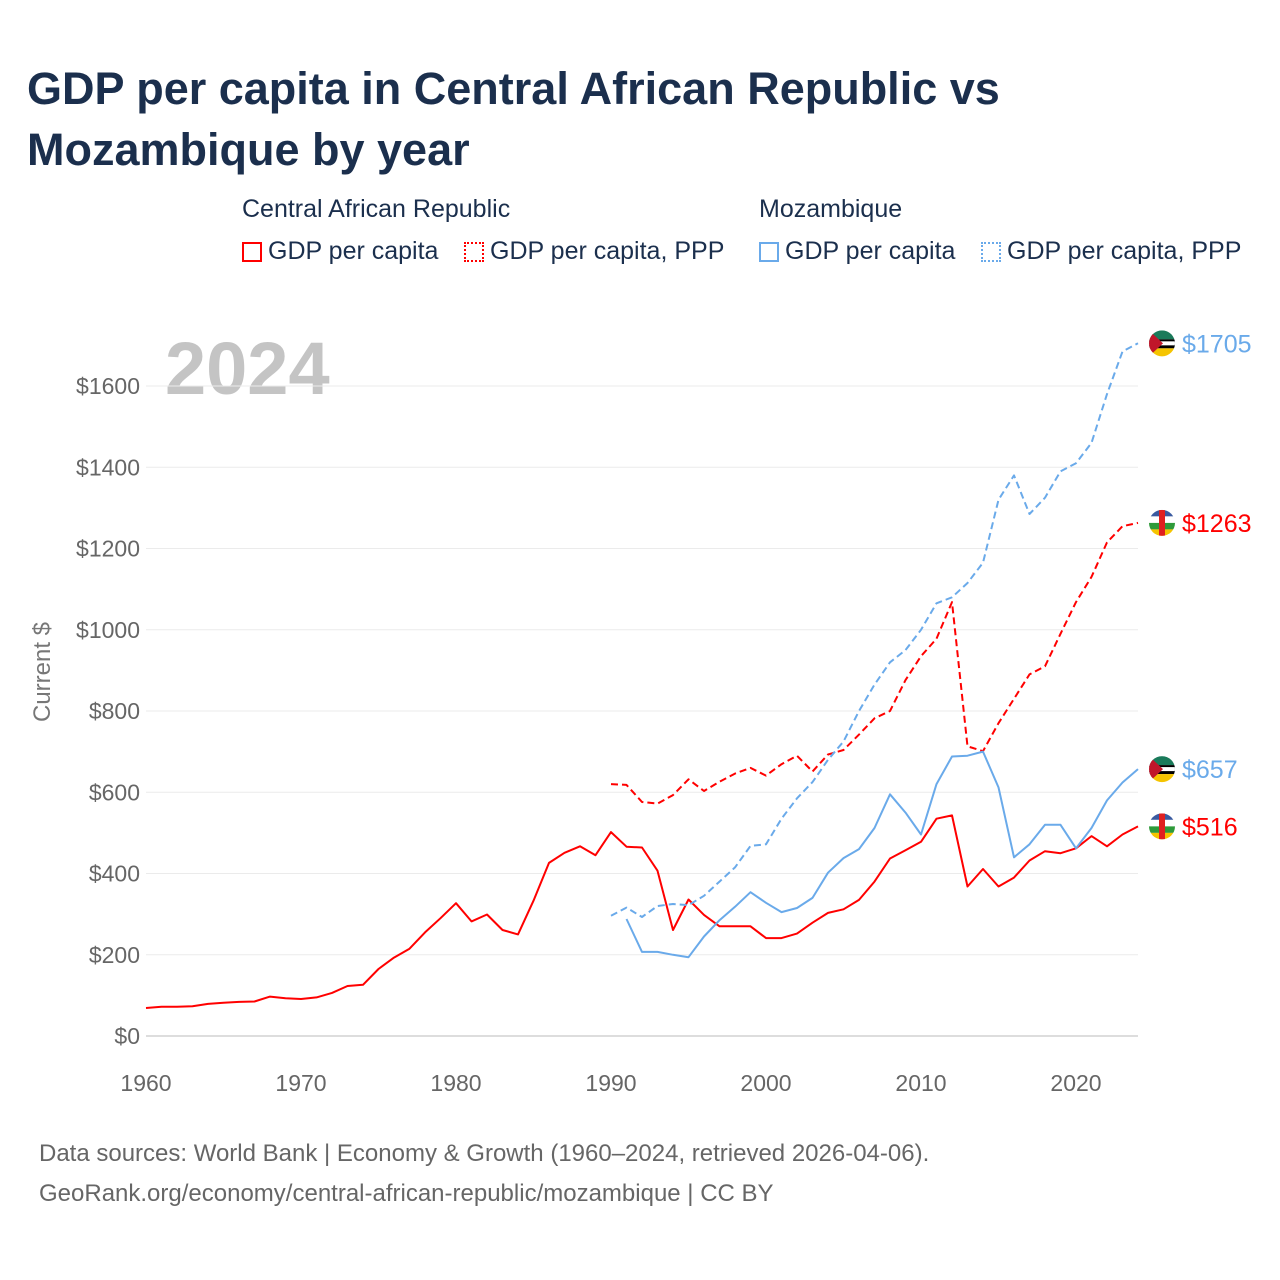 Image resolution: width=1280 pixels, height=1280 pixels. I want to click on x-tick-label: 1990, so click(610, 1083).